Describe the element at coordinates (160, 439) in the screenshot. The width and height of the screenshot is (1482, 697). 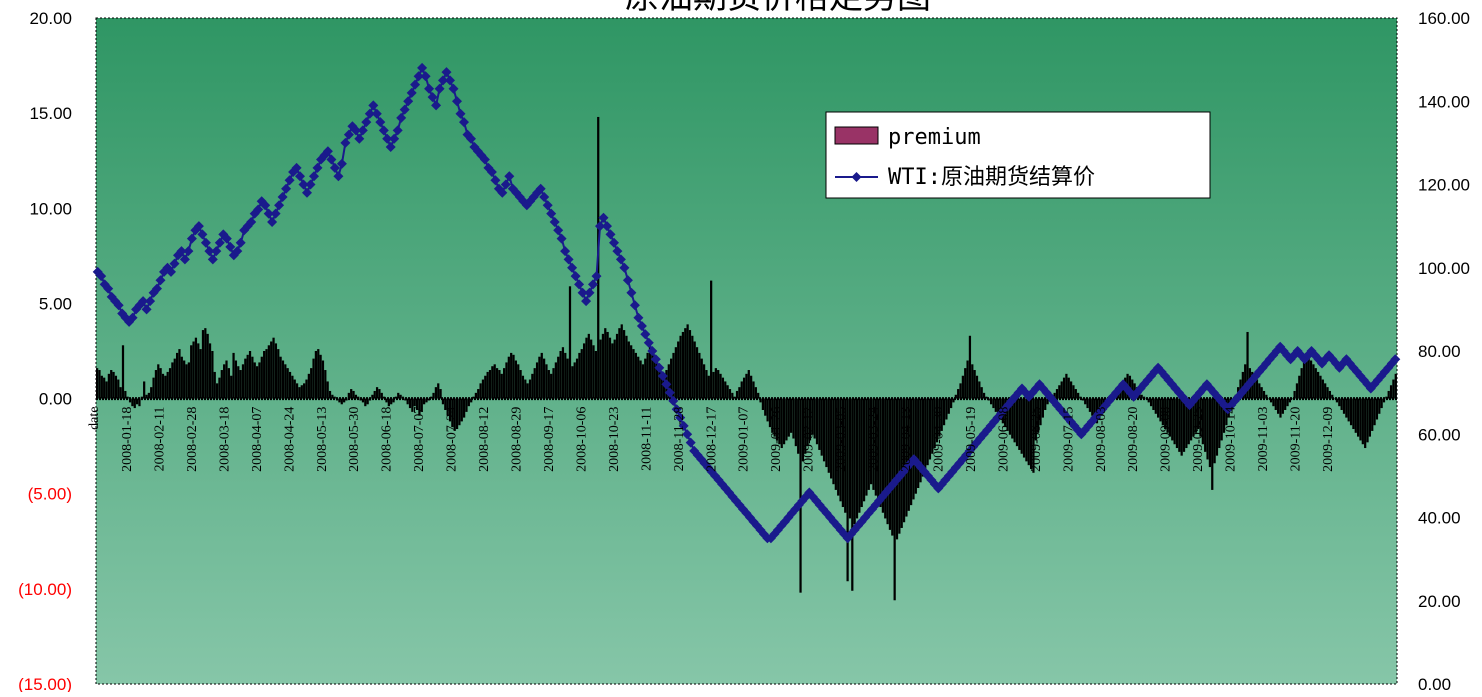
I see `x-tick-label: 2008-02-11` at that location.